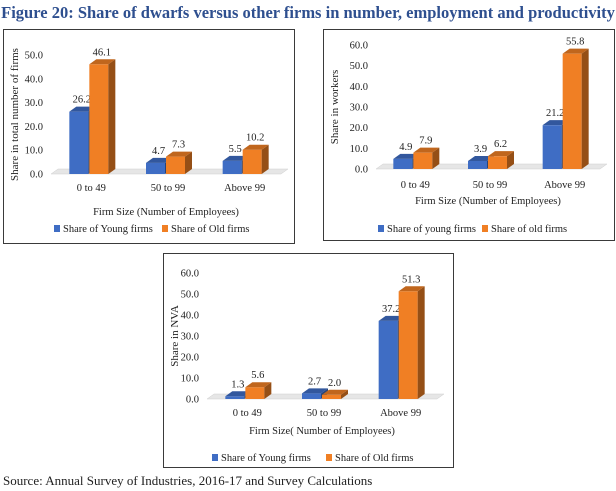 The width and height of the screenshot is (616, 491). I want to click on data-label: 3.9, so click(480, 149).